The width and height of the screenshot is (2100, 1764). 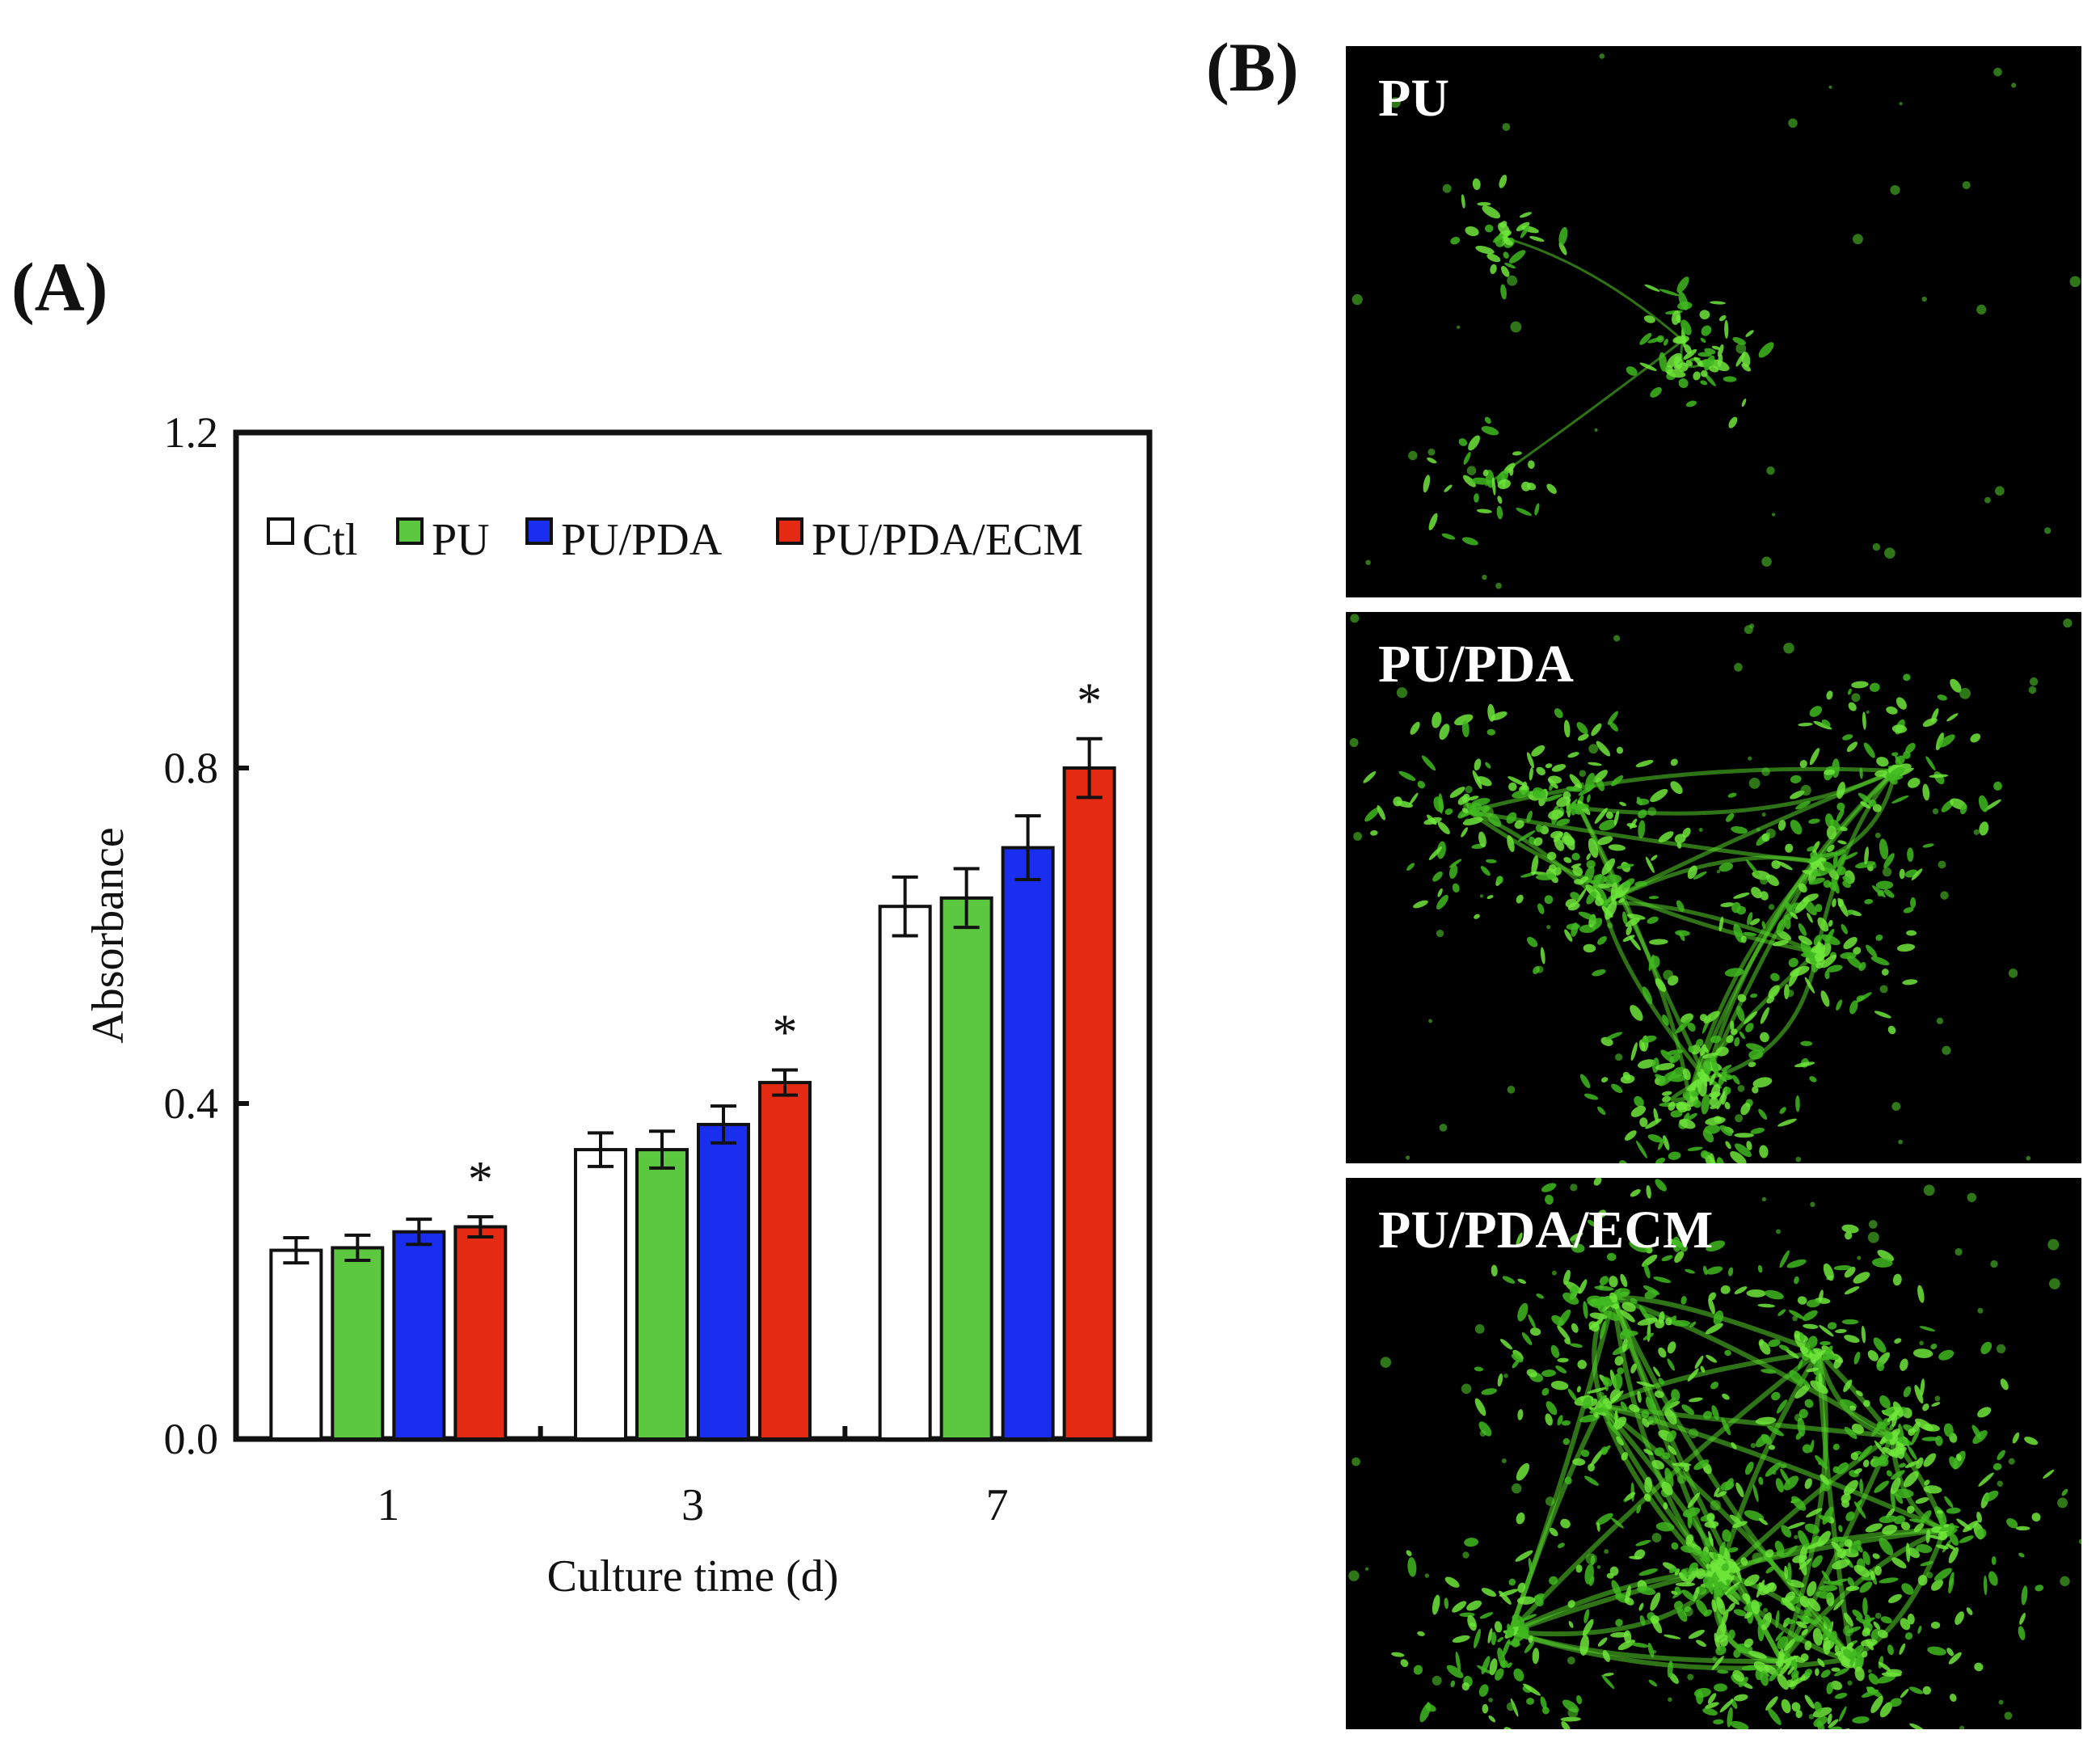 I want to click on legend-label: PU/PDA/ECM, so click(x=947, y=540).